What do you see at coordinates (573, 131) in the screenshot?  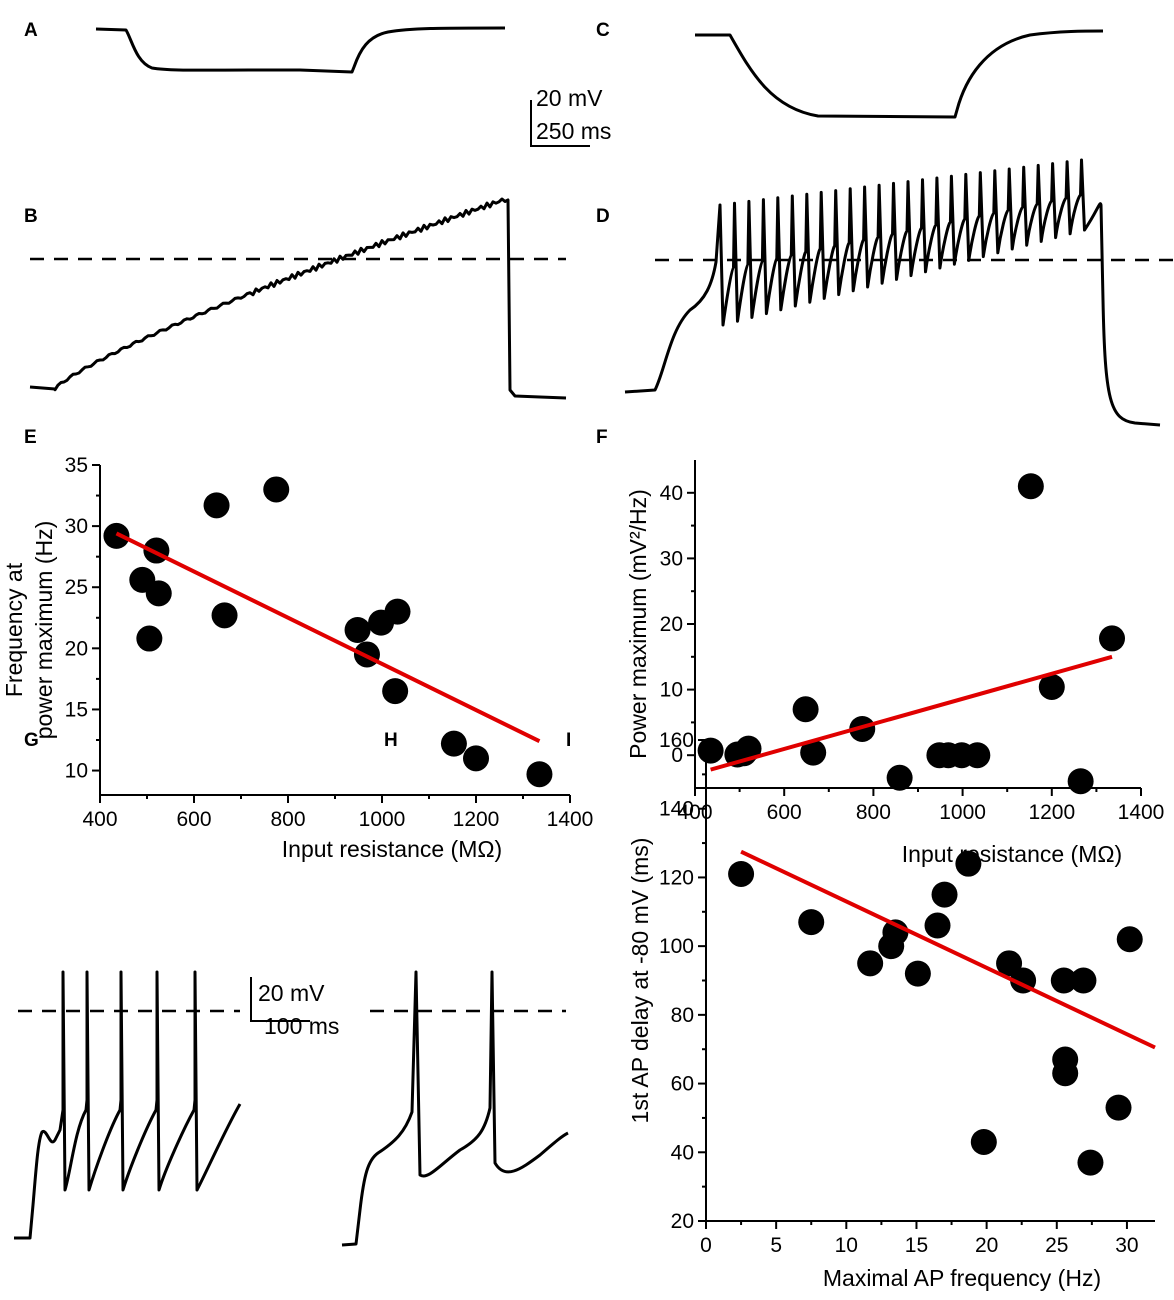 I see `scale-bar-top-time: 250 ms` at bounding box center [573, 131].